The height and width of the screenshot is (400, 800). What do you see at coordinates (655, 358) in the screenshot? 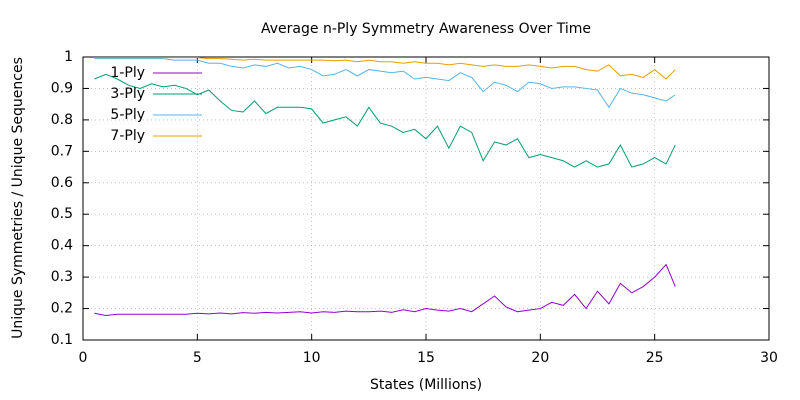
I see `x-tick-label: 25` at bounding box center [655, 358].